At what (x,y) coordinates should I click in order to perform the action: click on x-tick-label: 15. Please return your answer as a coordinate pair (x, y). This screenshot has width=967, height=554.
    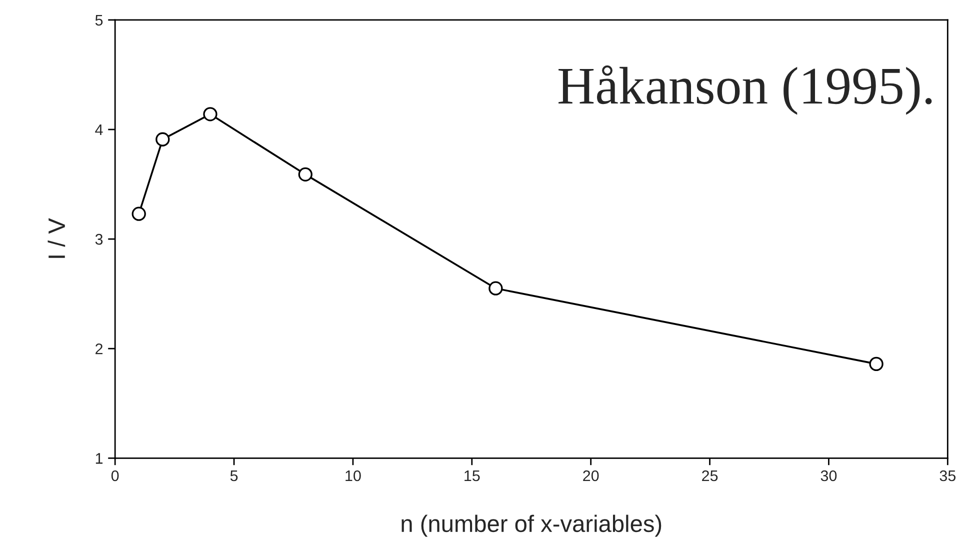
    Looking at the image, I should click on (472, 476).